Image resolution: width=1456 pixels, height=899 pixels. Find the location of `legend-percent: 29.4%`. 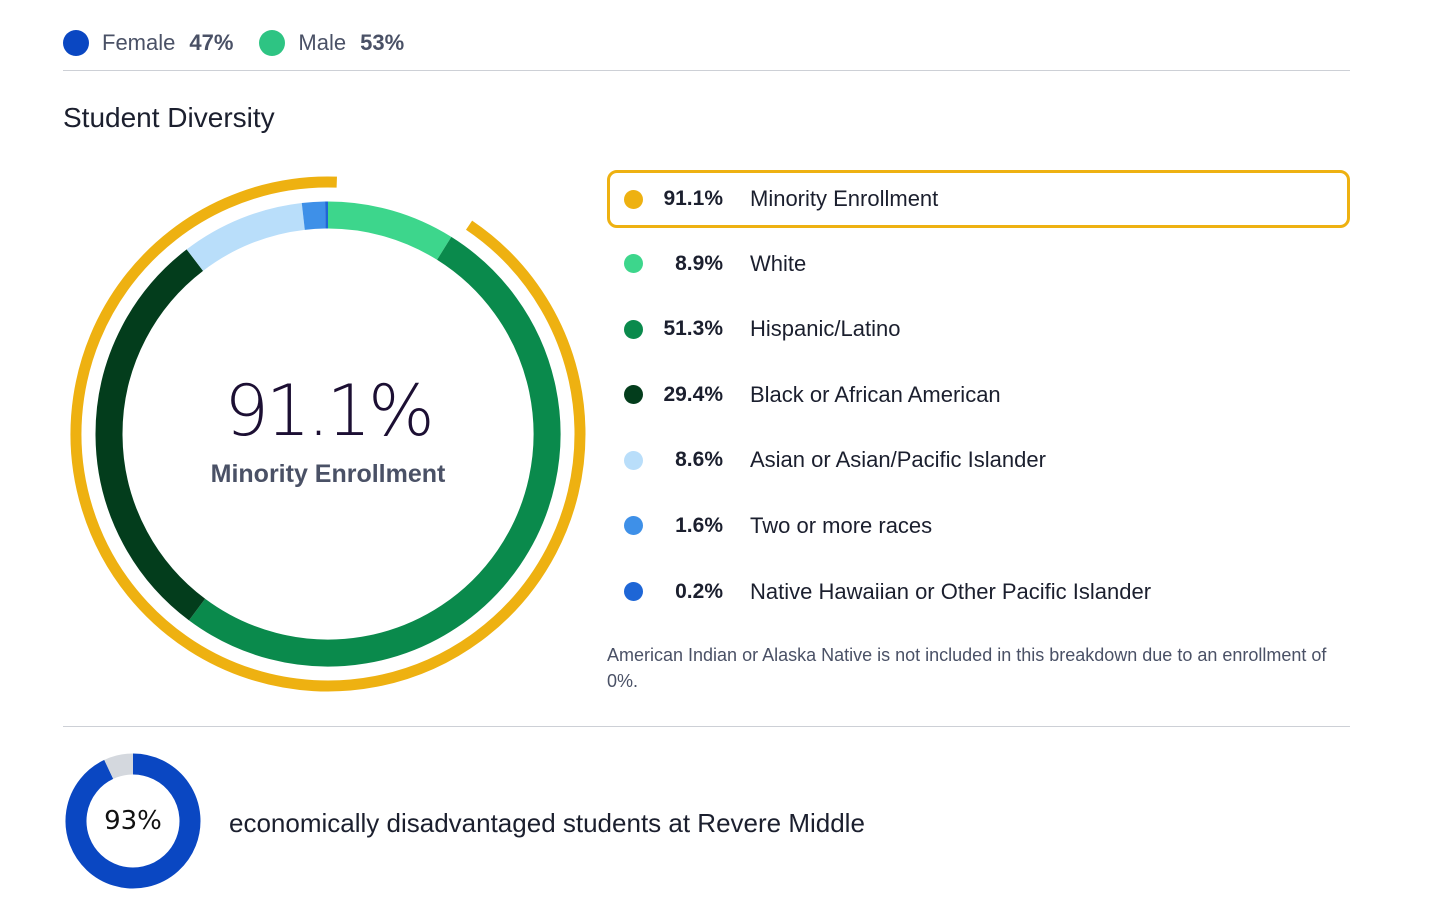

legend-percent: 29.4% is located at coordinates (693, 394).